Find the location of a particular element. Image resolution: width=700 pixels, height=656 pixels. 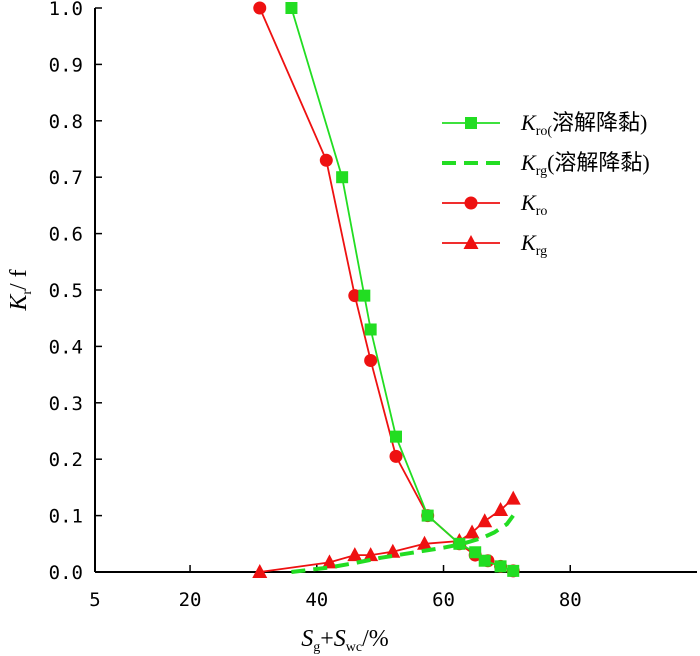

x-tick-label: 20 is located at coordinates (190, 600).